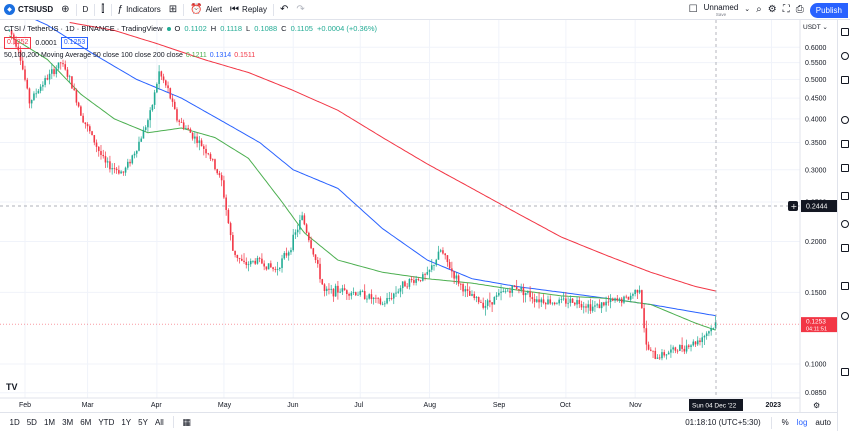 The width and height of the screenshot is (850, 431). What do you see at coordinates (802, 422) in the screenshot?
I see `log-scale-toggle: log` at bounding box center [802, 422].